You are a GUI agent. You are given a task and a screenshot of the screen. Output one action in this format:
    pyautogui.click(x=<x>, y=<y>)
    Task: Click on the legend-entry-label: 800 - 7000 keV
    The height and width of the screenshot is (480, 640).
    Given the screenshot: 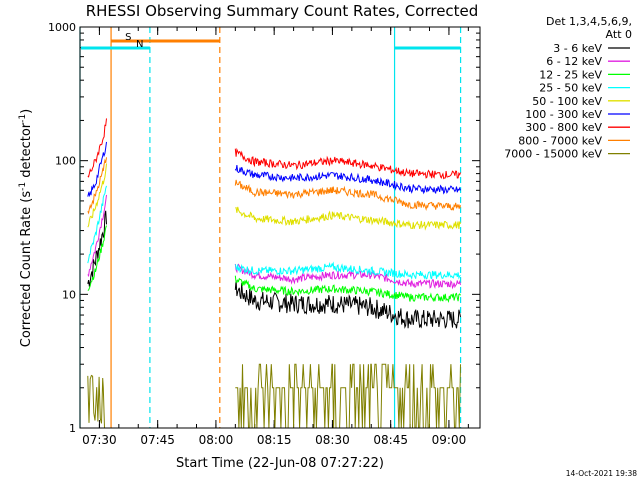 What is the action you would take?
    pyautogui.click(x=560, y=140)
    